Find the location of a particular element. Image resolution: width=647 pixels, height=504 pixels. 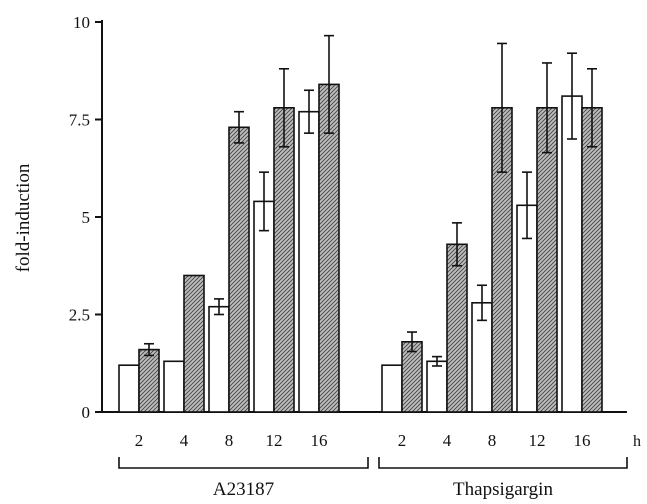

y-tick-label: 5 is located at coordinates (86, 217).